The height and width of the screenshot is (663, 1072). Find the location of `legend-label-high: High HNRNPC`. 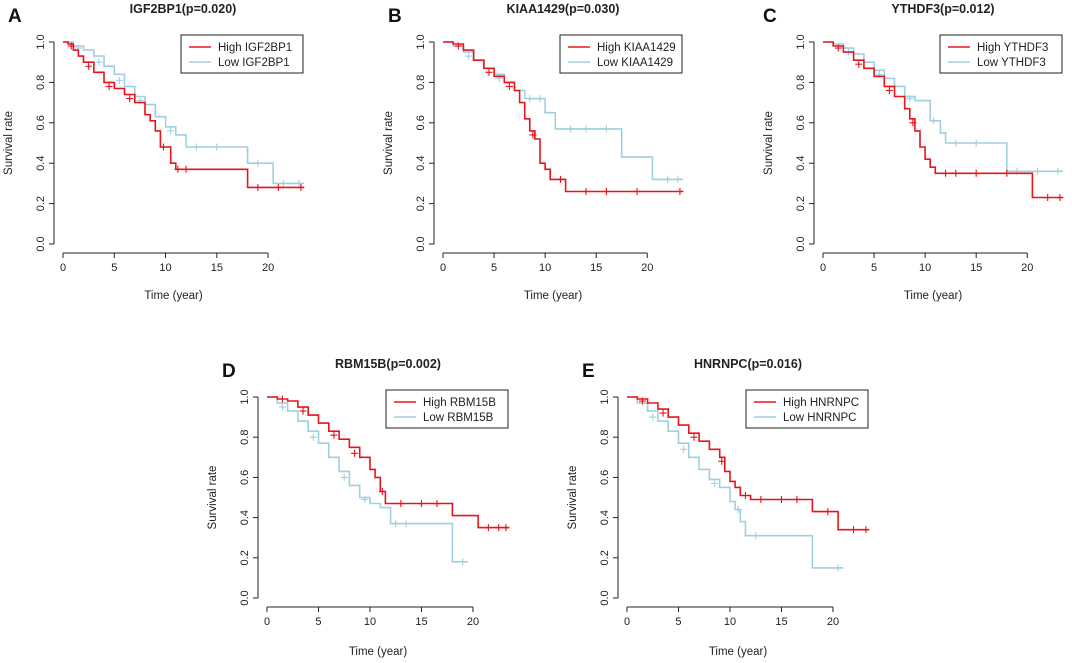

legend-label-high: High HNRNPC is located at coordinates (821, 403).